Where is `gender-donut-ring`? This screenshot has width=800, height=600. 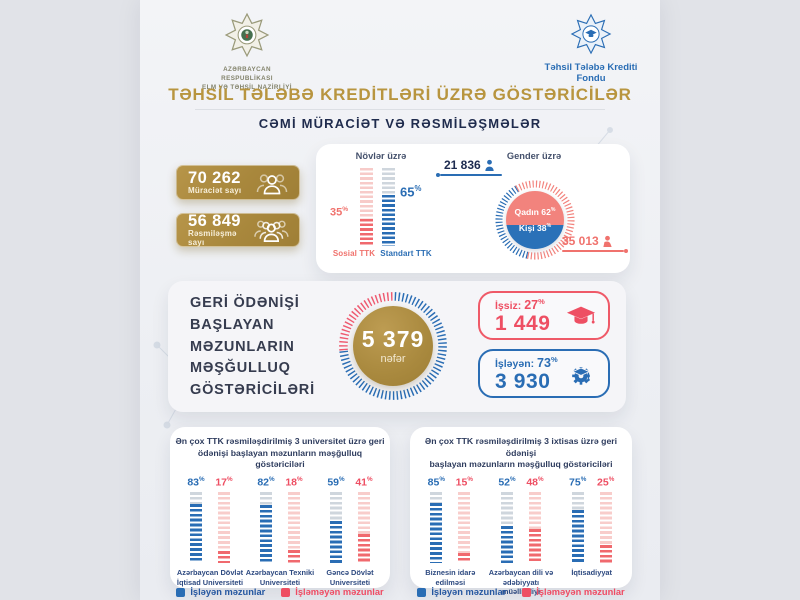 gender-donut-ring is located at coordinates (535, 220).